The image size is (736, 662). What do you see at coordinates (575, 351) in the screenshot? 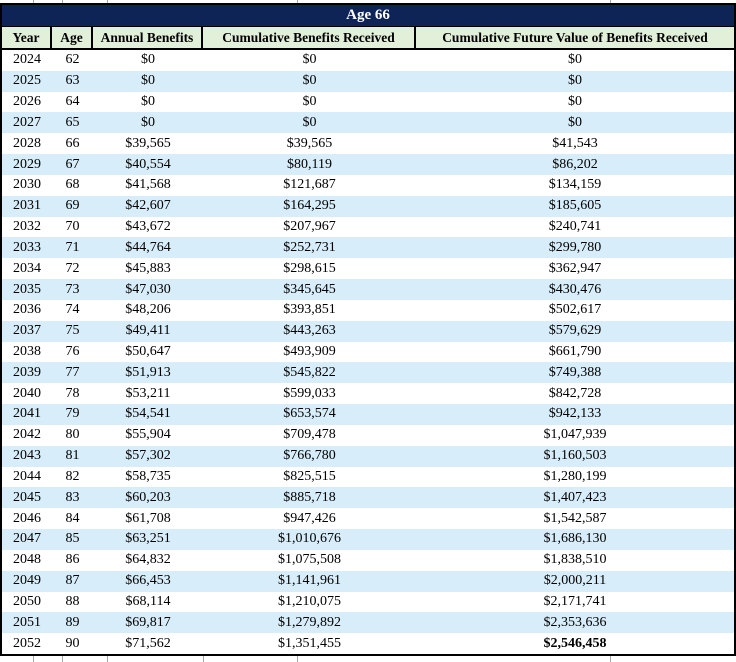
I see `cell-future-value: $661,790` at bounding box center [575, 351].